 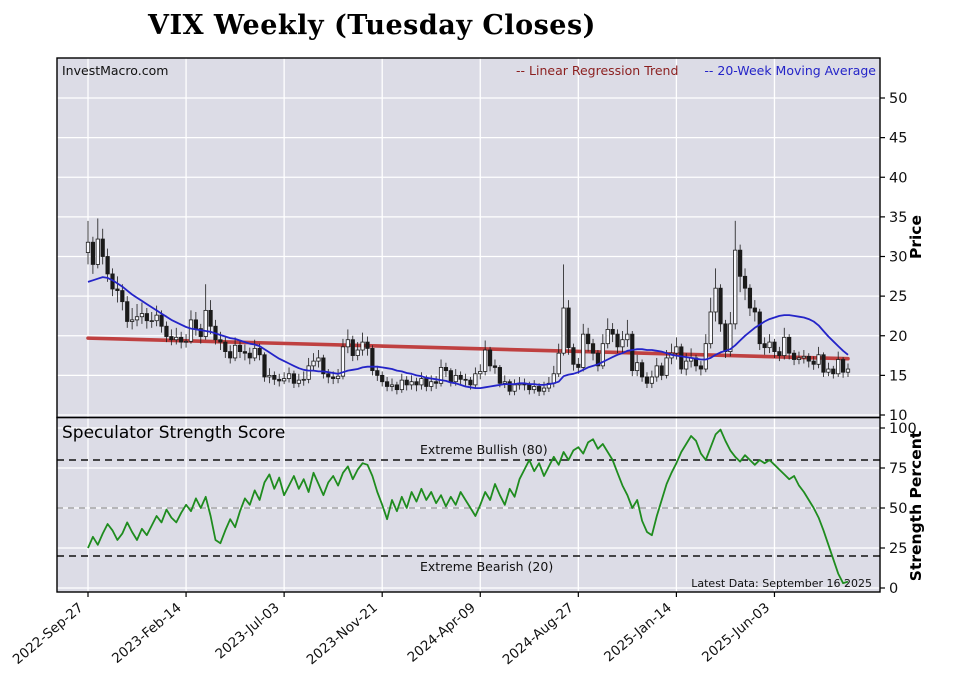 I want to click on legend-20-week-moving-average: -- 20-Week Moving Average, so click(x=790, y=70).